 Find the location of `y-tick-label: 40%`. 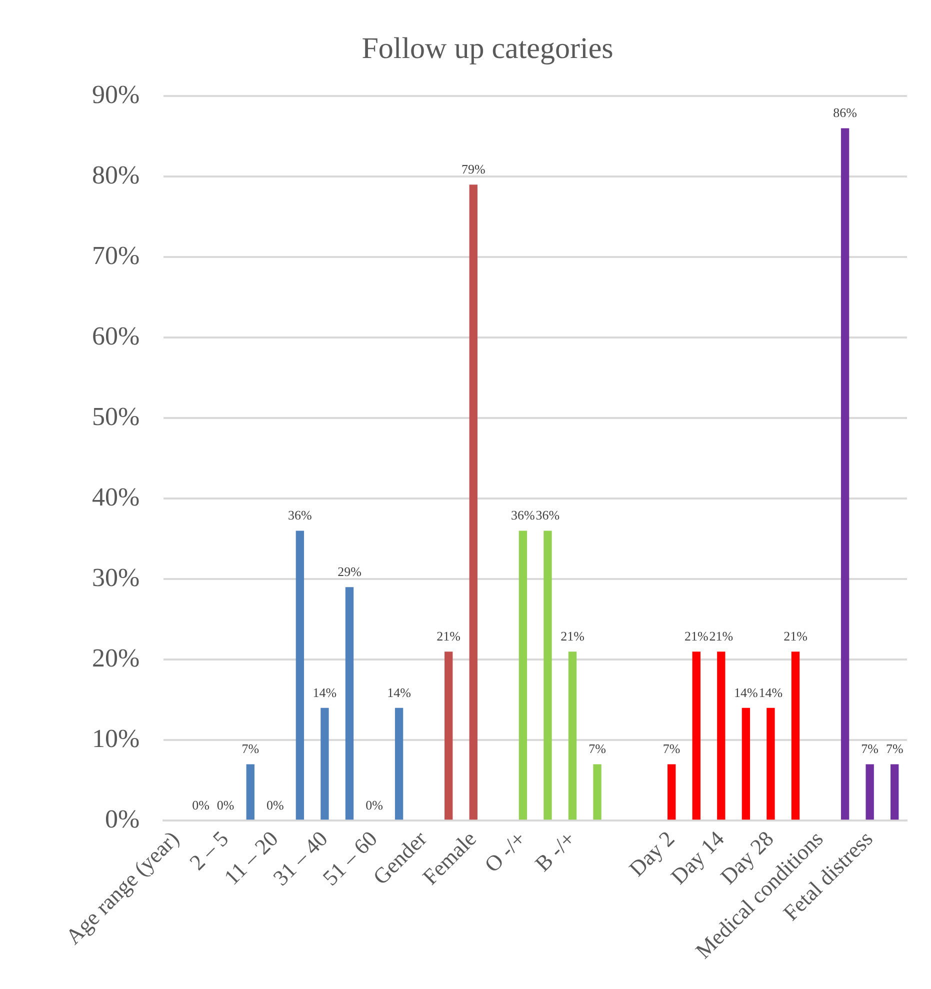

y-tick-label: 40% is located at coordinates (116, 497).